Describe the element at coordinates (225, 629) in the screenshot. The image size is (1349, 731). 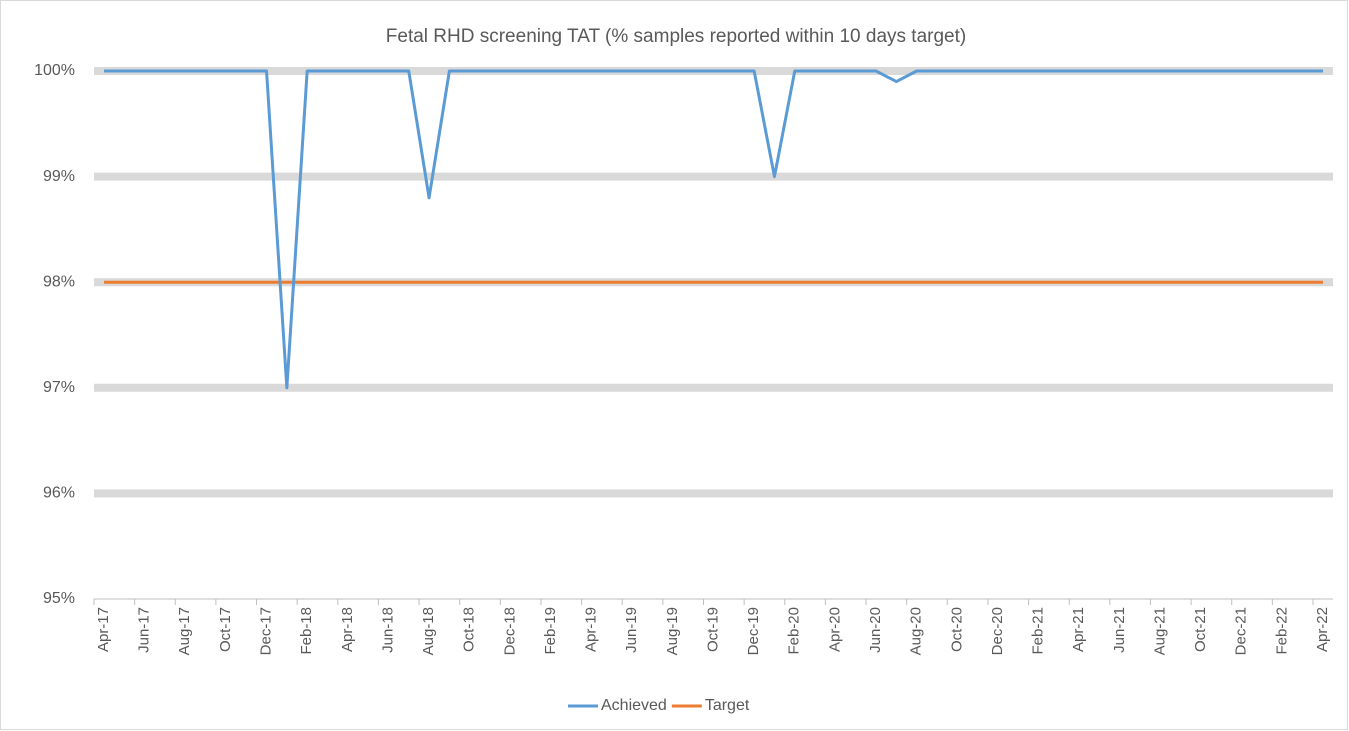
I see `x-tick-label: Oct-17` at that location.